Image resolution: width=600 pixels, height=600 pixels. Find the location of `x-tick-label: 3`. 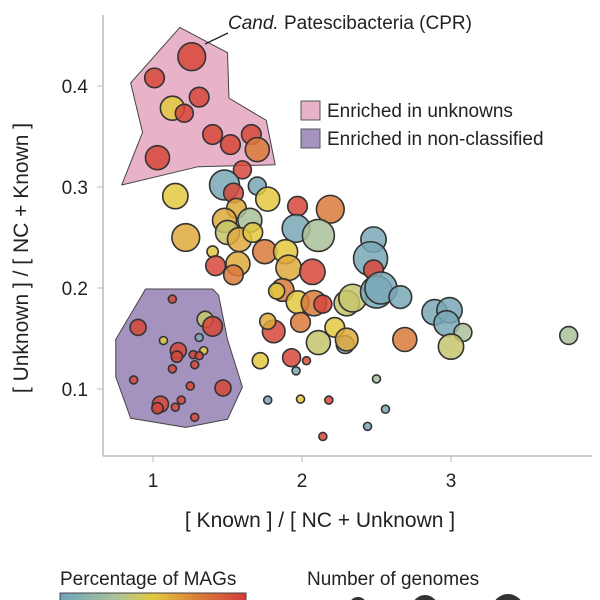

x-tick-label: 3 is located at coordinates (451, 481).